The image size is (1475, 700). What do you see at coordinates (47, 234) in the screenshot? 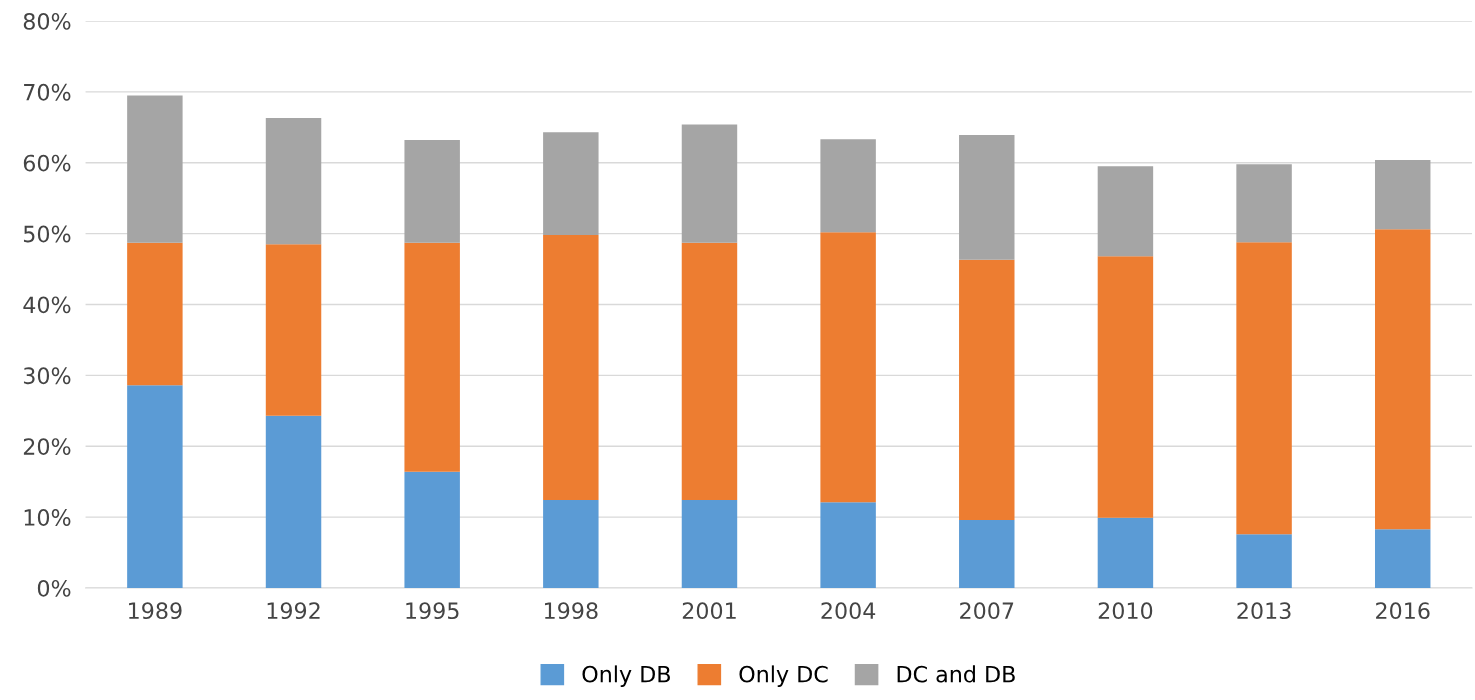
I see `y-tick-label: 50%` at bounding box center [47, 234].